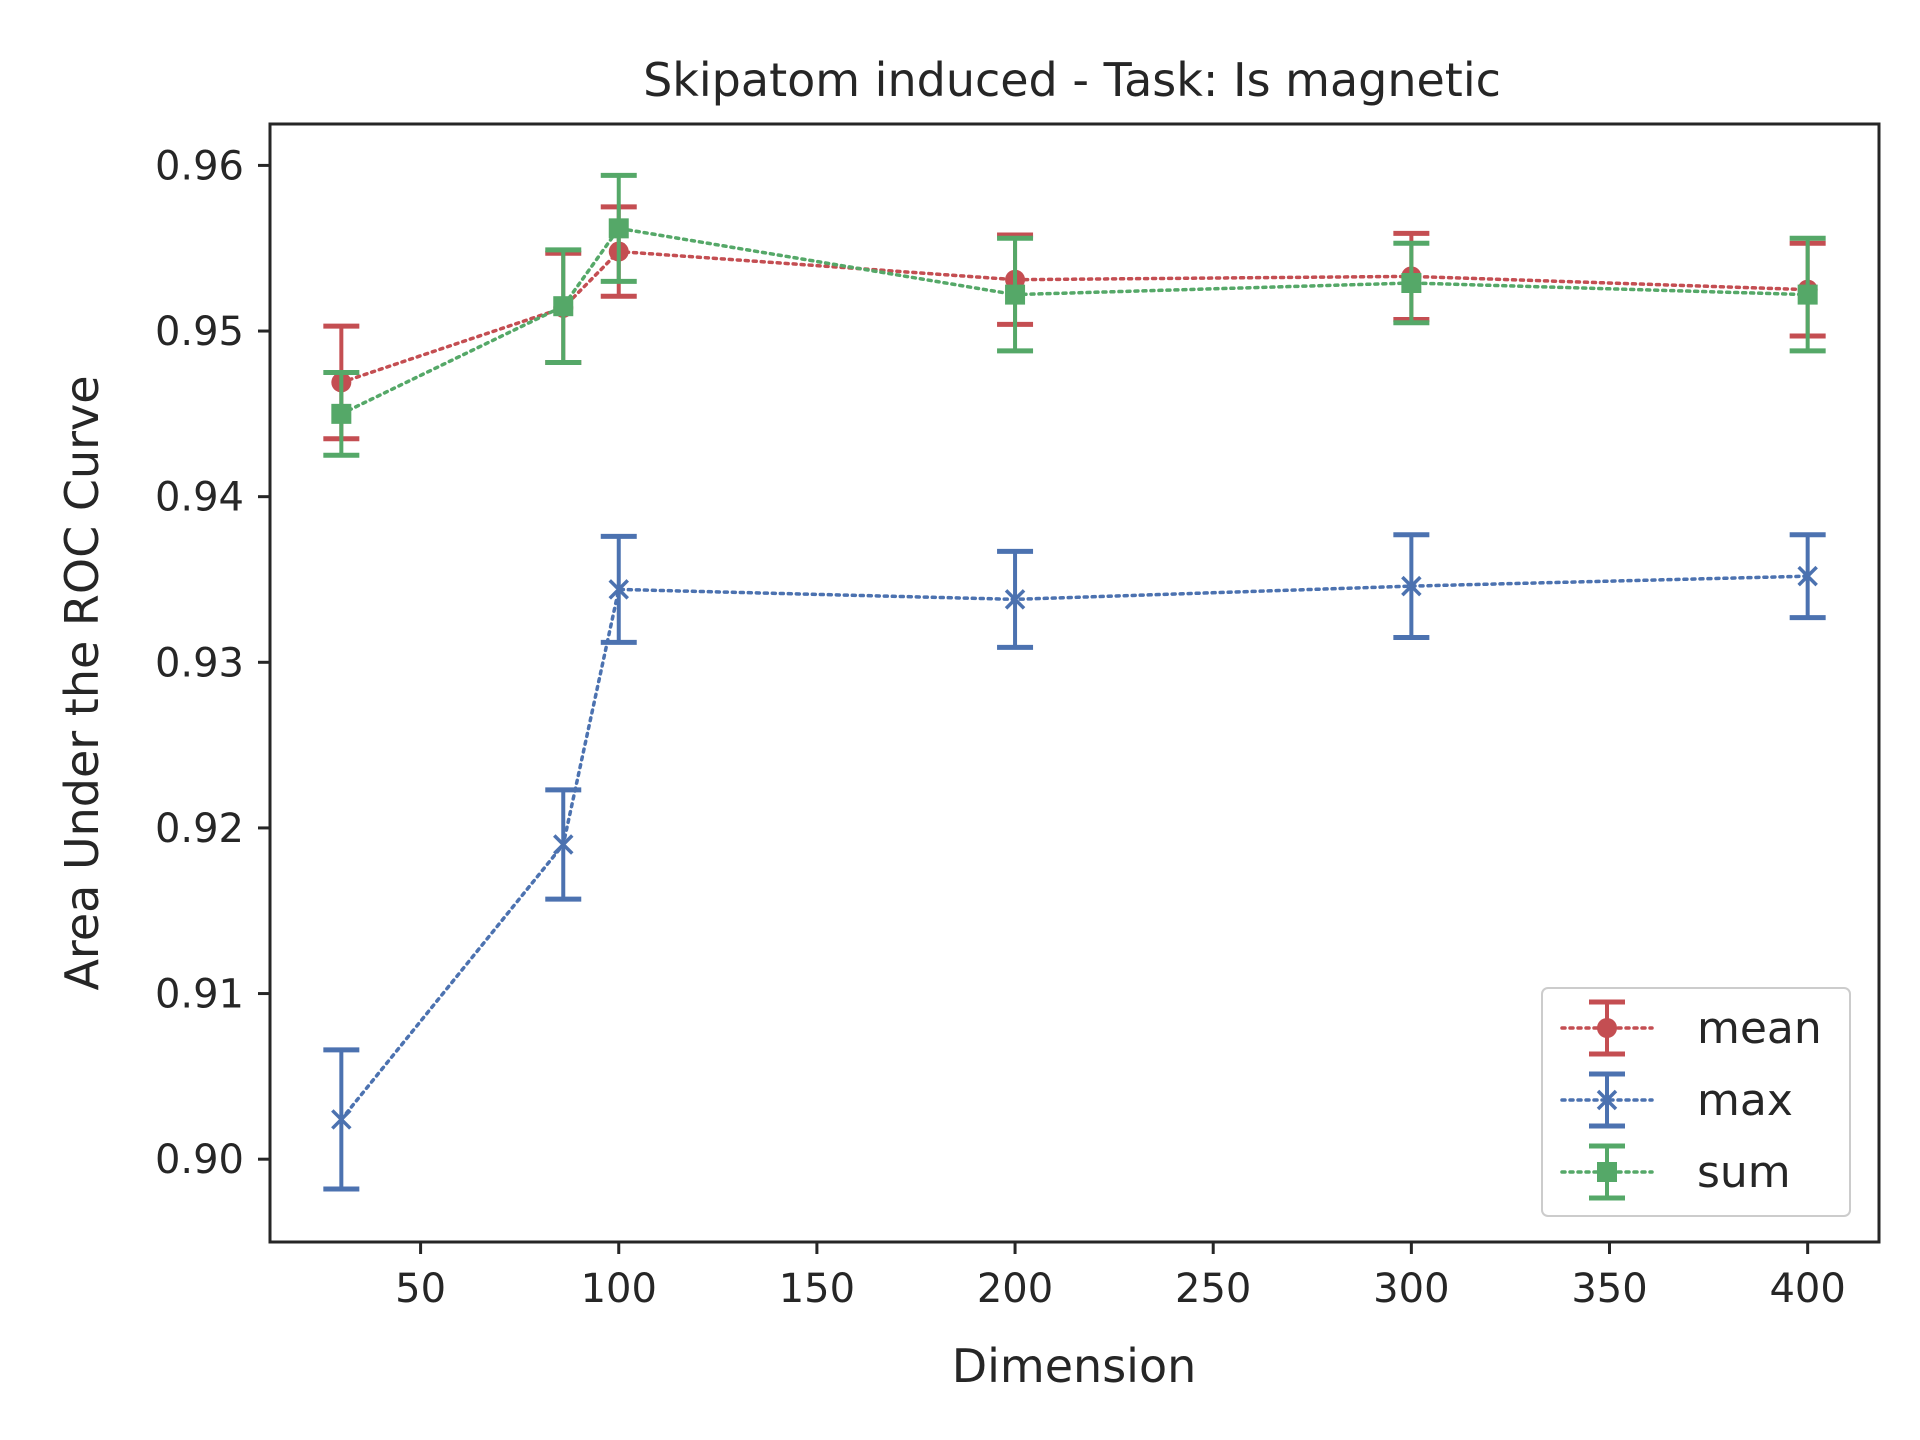 This screenshot has height=1440, width=1920. What do you see at coordinates (199, 166) in the screenshot?
I see `y-tick-label: 0.96` at bounding box center [199, 166].